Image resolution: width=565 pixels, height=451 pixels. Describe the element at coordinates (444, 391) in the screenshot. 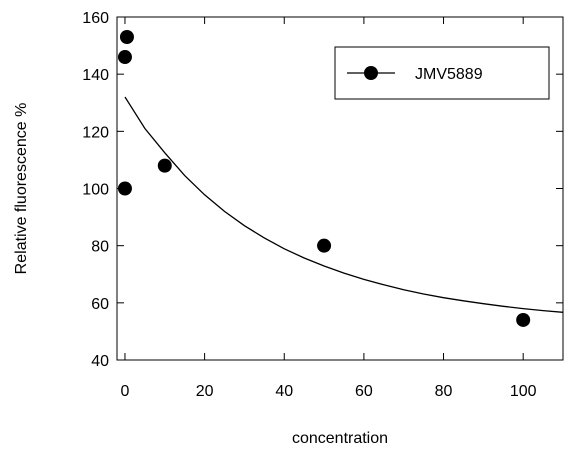

I see `x-tick-label: 80` at that location.